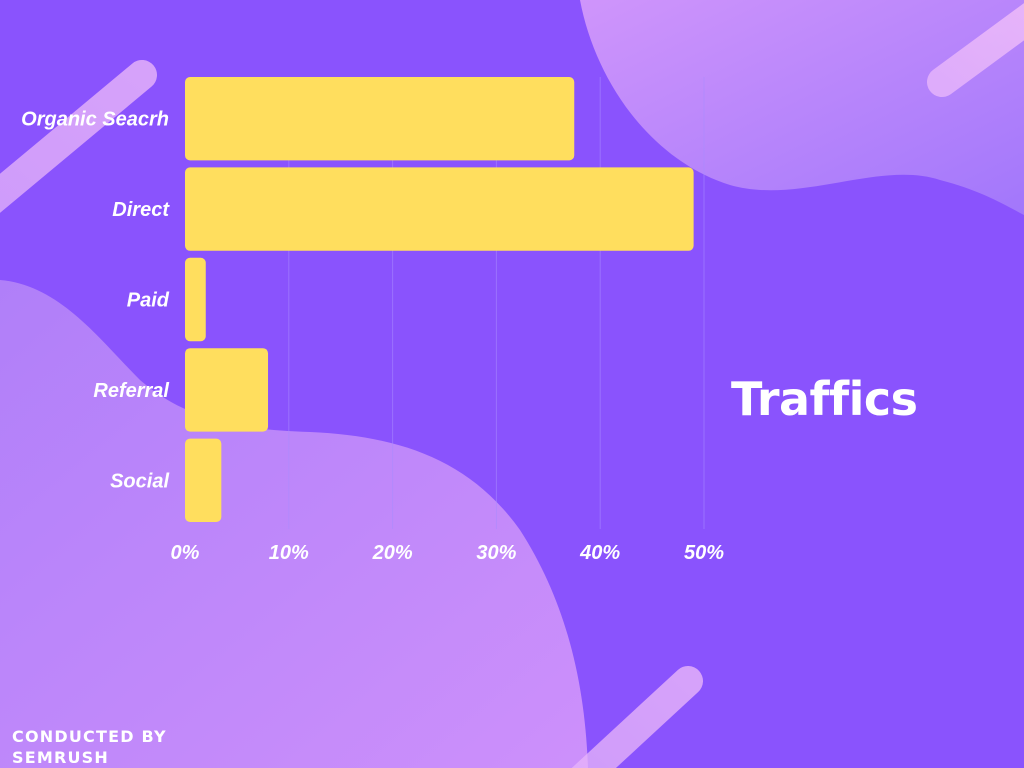 This screenshot has height=768, width=1024. Describe the element at coordinates (392, 553) in the screenshot. I see `x-tick-label: 20%` at that location.